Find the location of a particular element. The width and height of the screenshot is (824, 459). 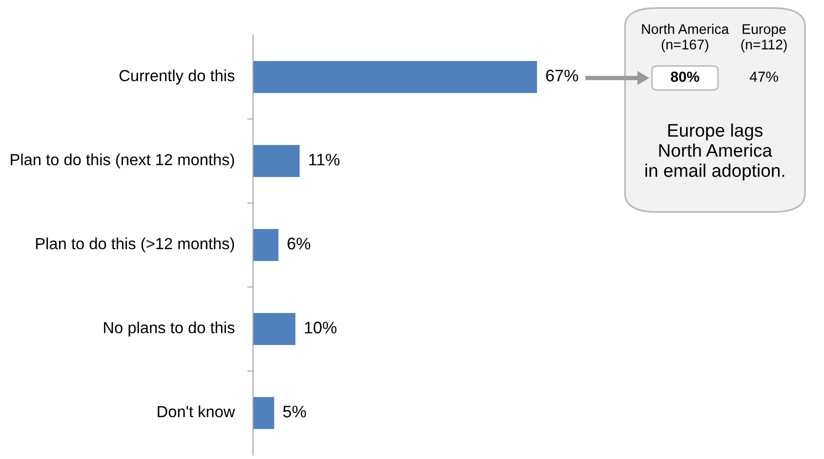

y-tick-label: Currently do this is located at coordinates (177, 77).